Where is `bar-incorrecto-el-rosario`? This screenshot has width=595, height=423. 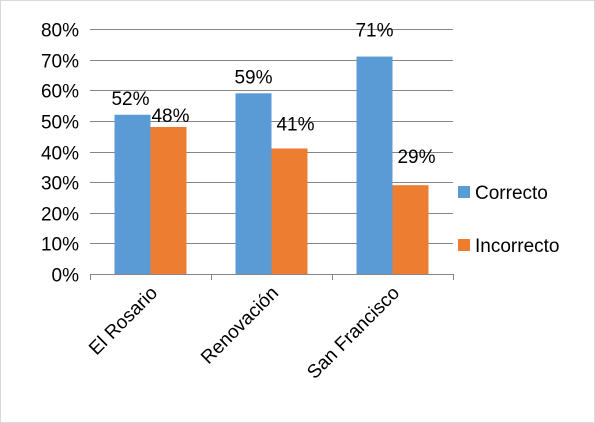 bar-incorrecto-el-rosario is located at coordinates (168, 200).